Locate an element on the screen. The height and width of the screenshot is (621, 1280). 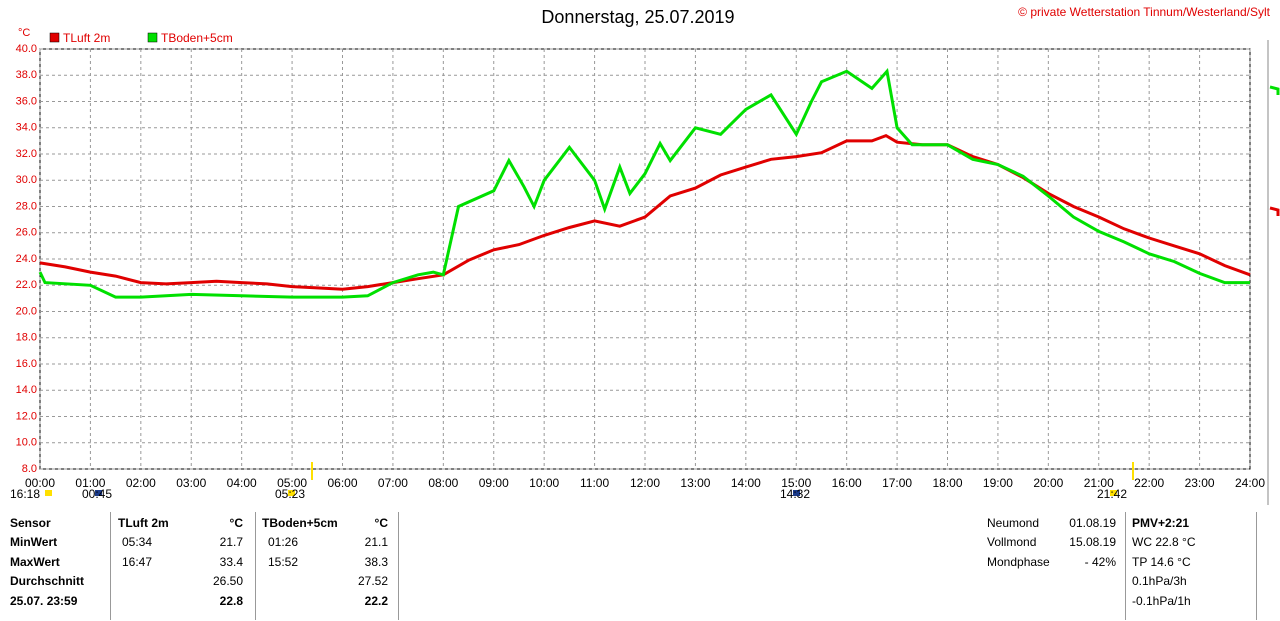
x-tick-label: 12:00 is located at coordinates (645, 483).